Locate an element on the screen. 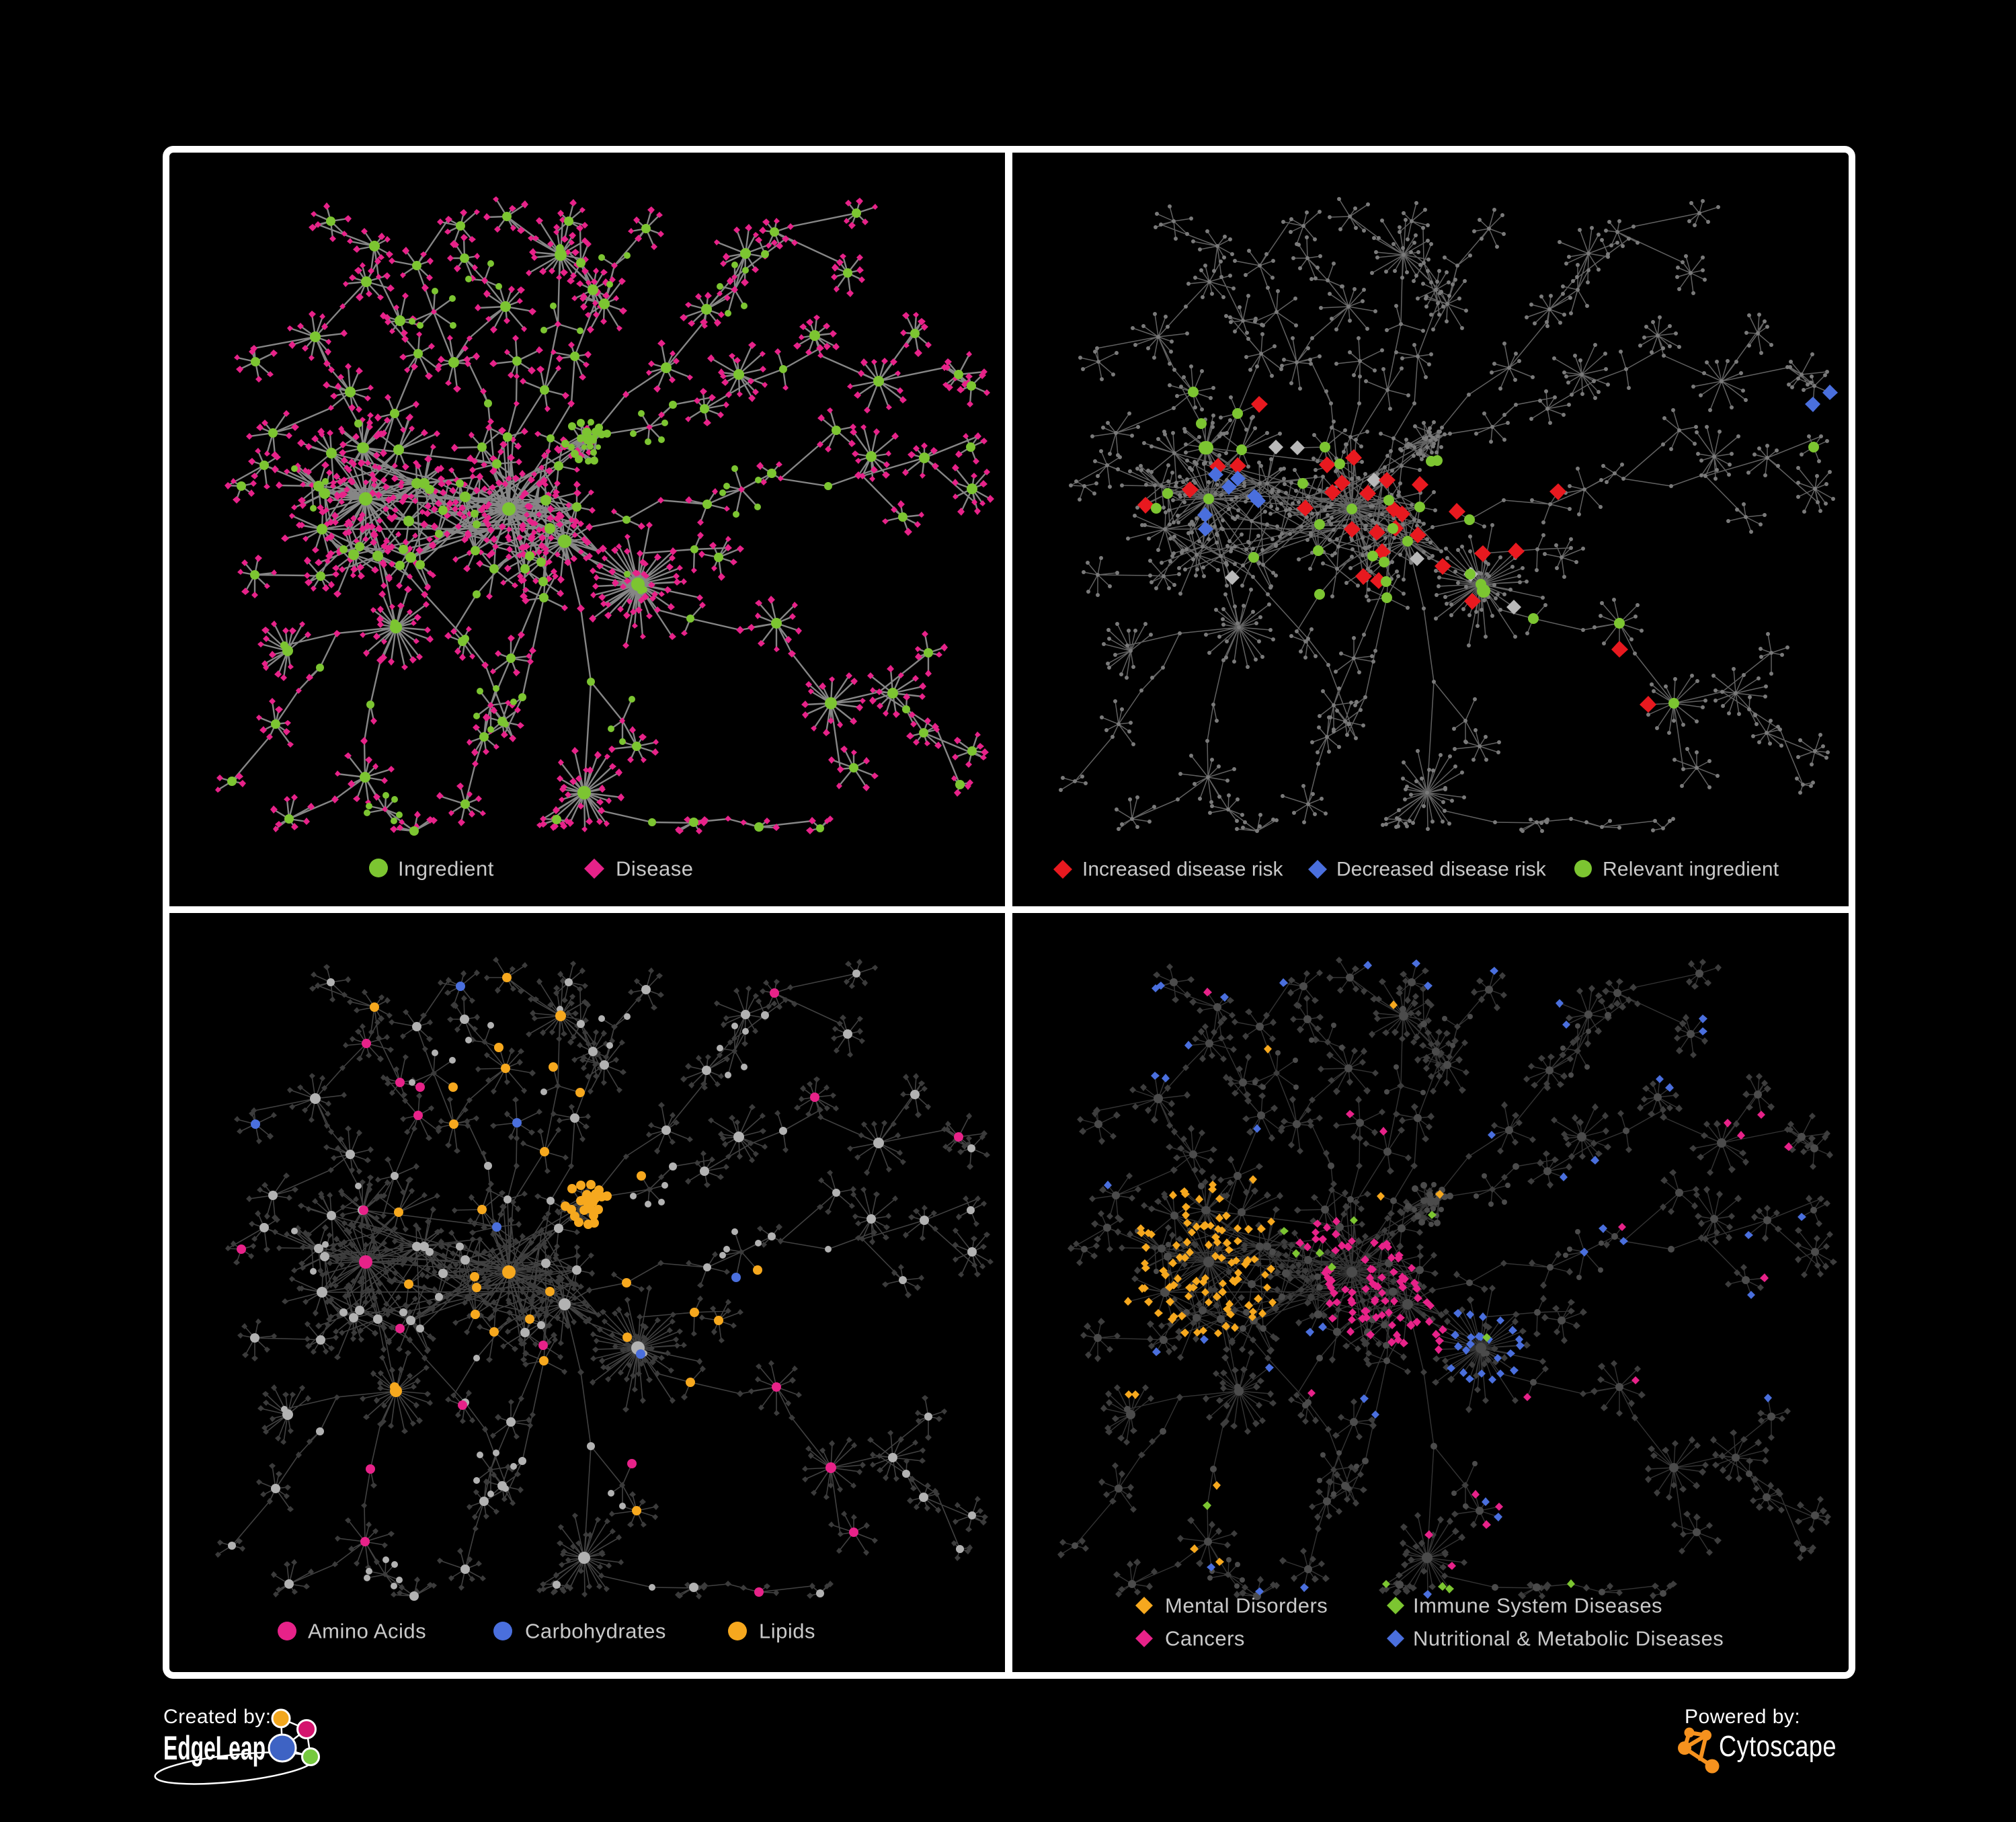  svg-text: Disease is located at coordinates (655, 869).